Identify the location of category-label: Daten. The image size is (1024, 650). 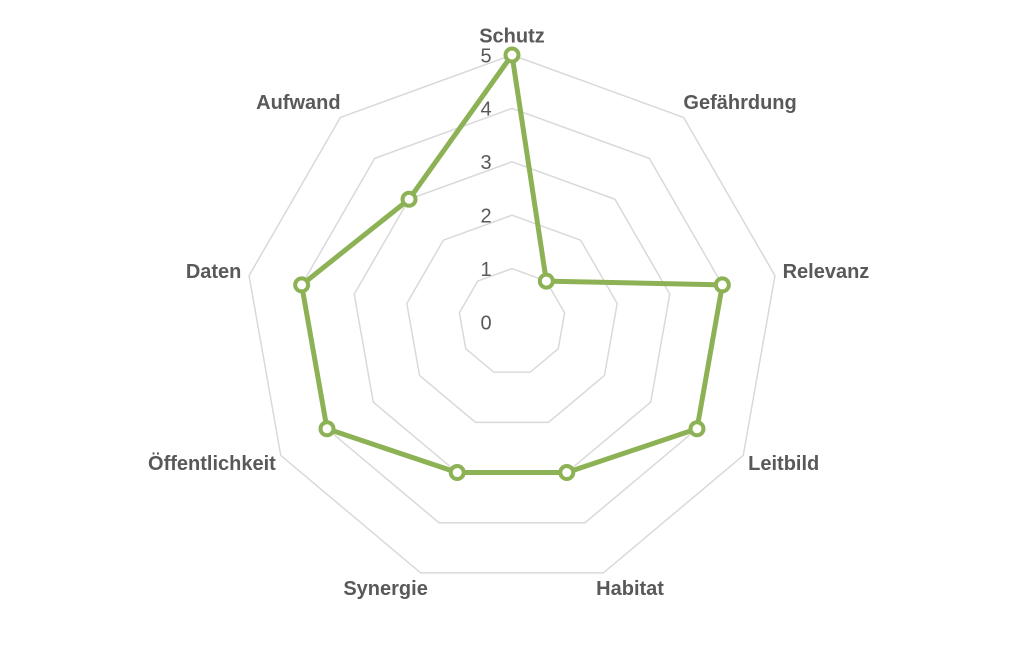
(214, 272).